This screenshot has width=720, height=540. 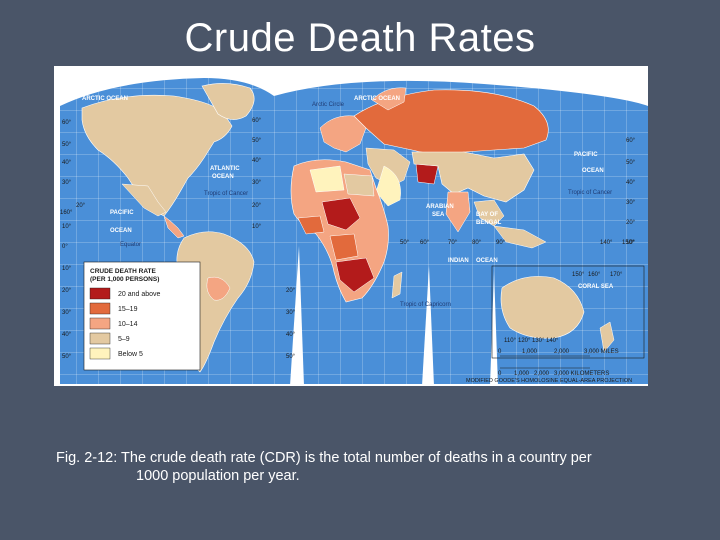 What do you see at coordinates (124, 279) in the screenshot?
I see `legend-subtitle: (PER 1,000 PERSONS)` at bounding box center [124, 279].